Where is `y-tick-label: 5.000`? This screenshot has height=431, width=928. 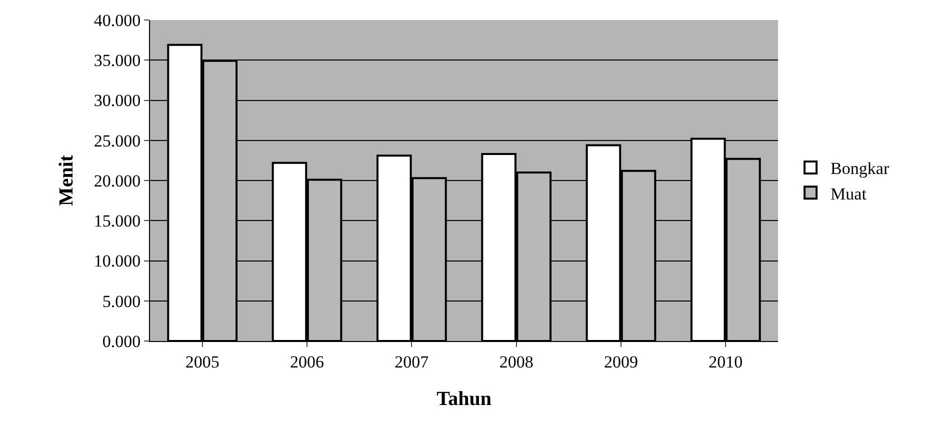 y-tick-label: 5.000 is located at coordinates (121, 301).